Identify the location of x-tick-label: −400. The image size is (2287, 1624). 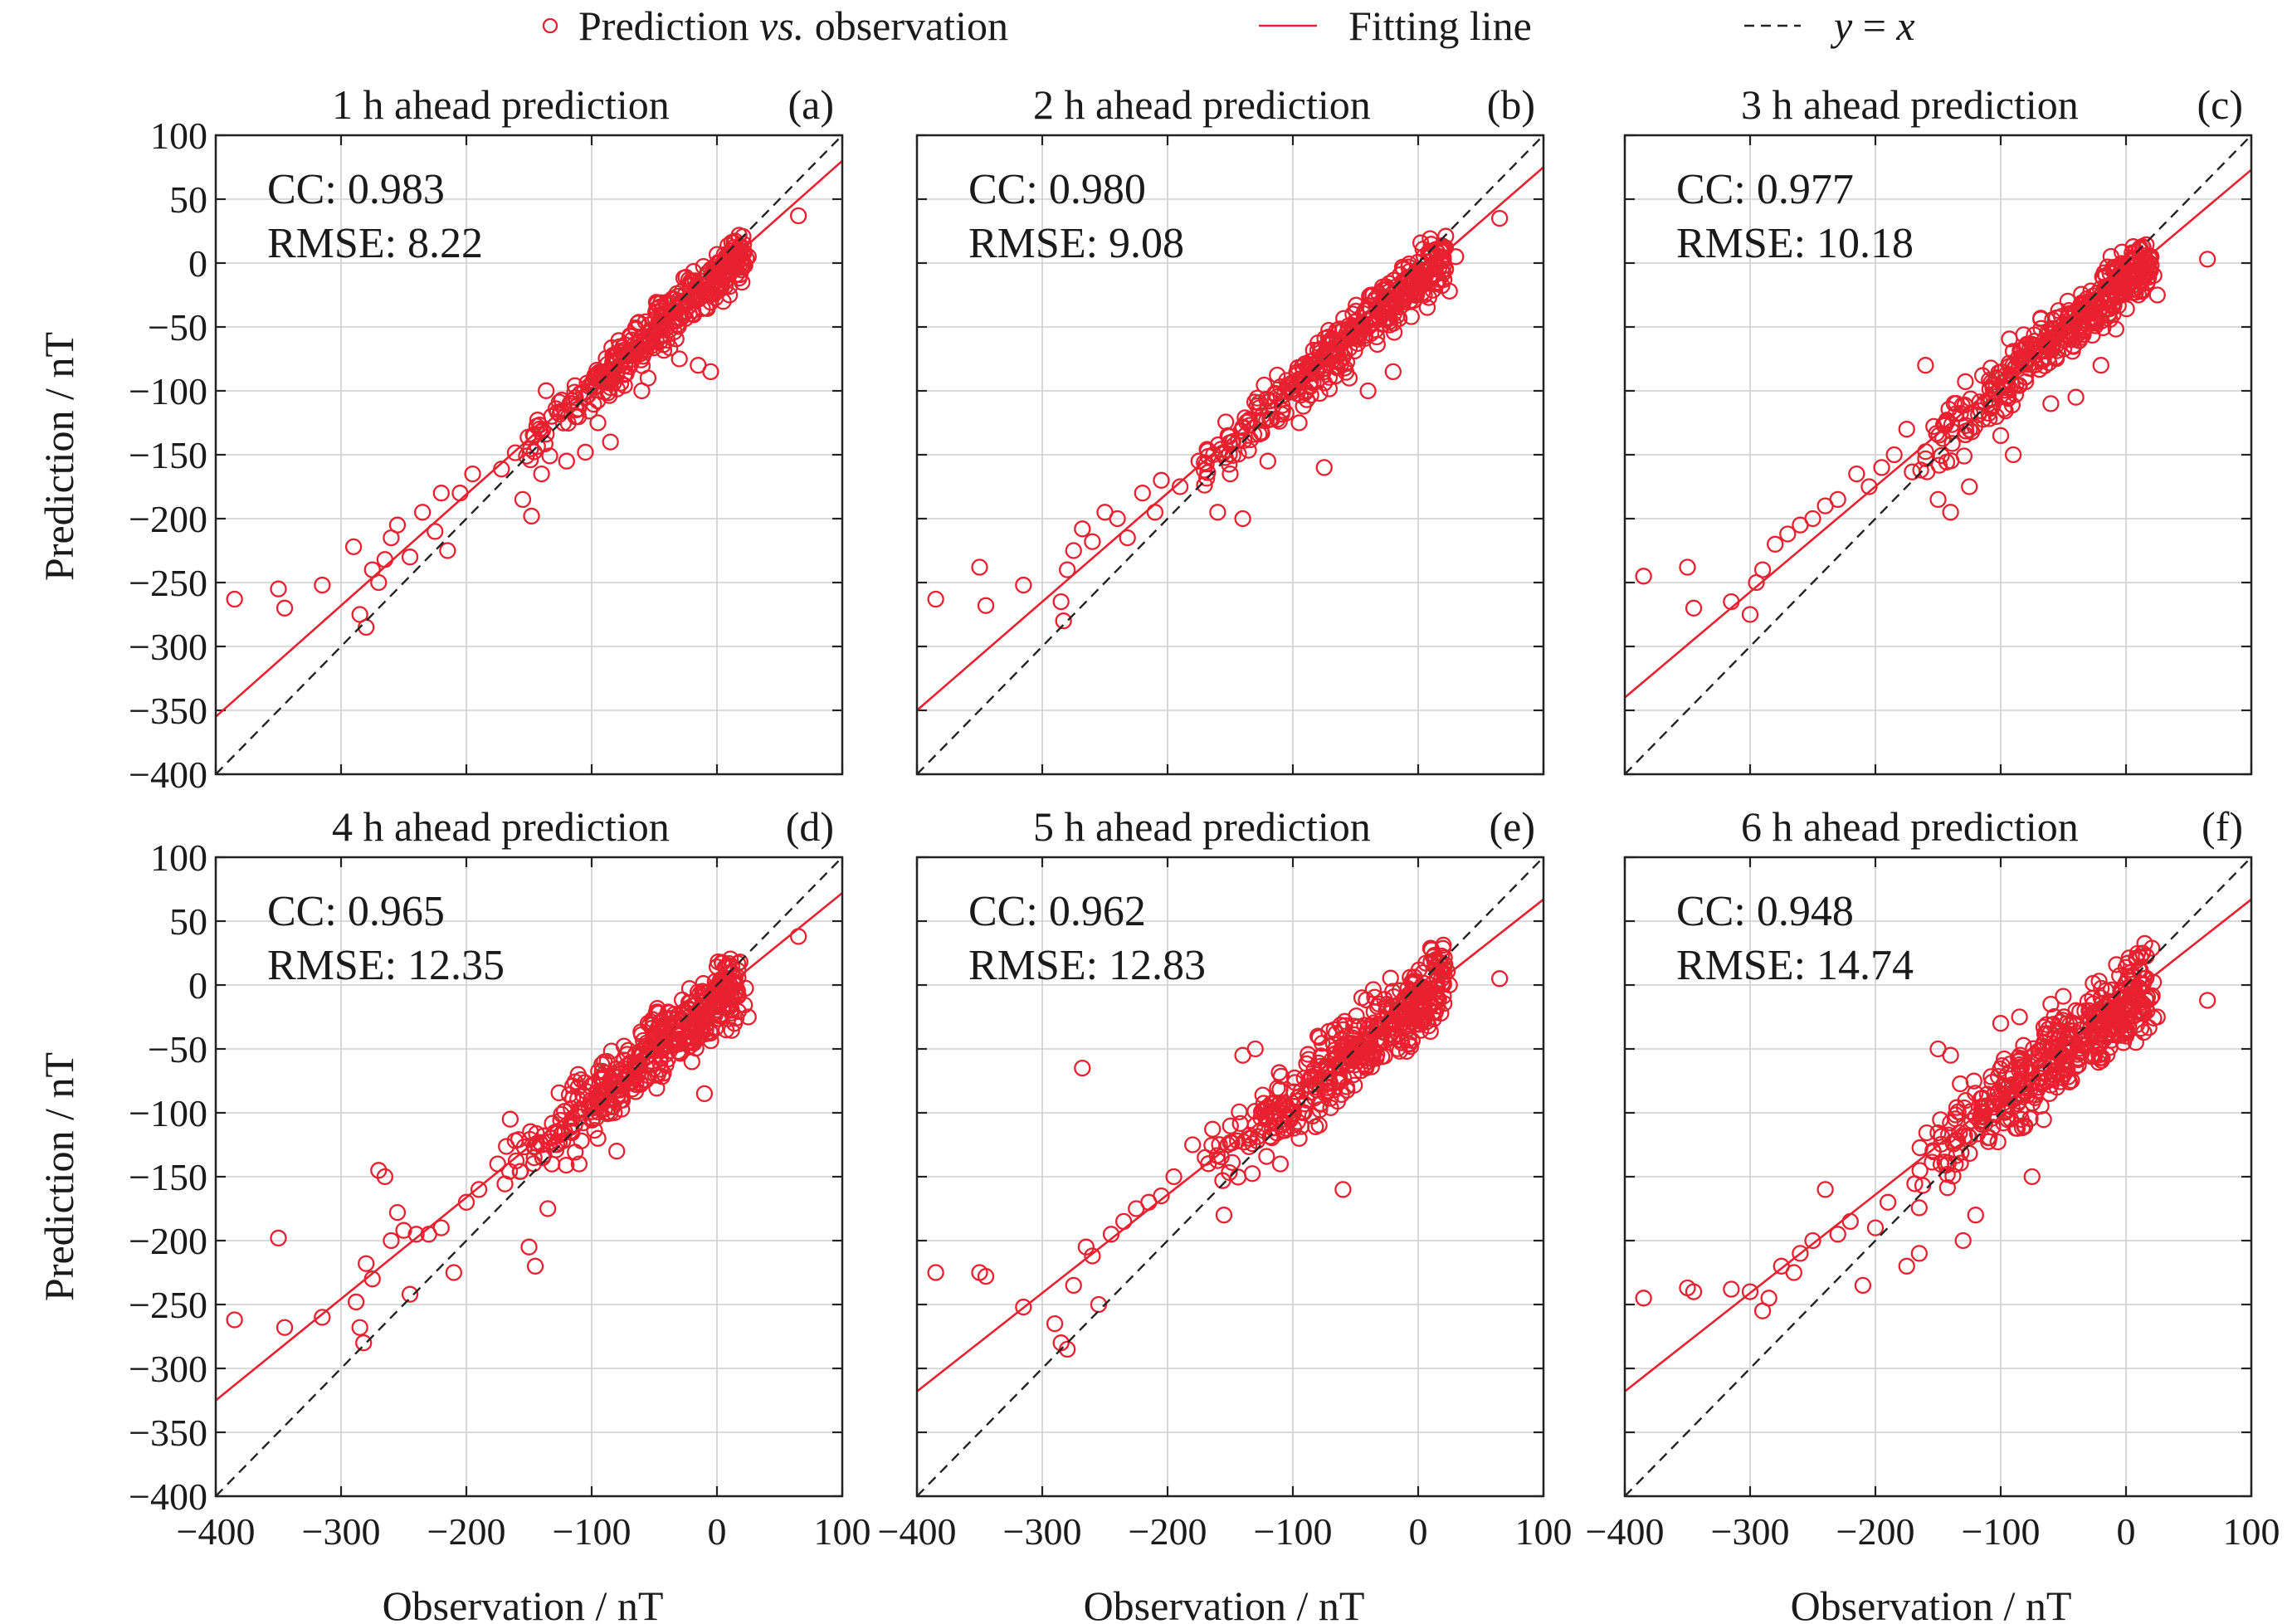
(1626, 1531).